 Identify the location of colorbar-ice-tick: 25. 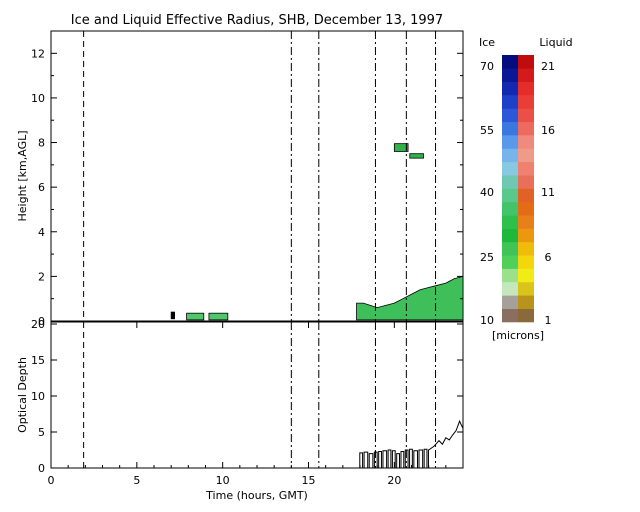
(487, 257).